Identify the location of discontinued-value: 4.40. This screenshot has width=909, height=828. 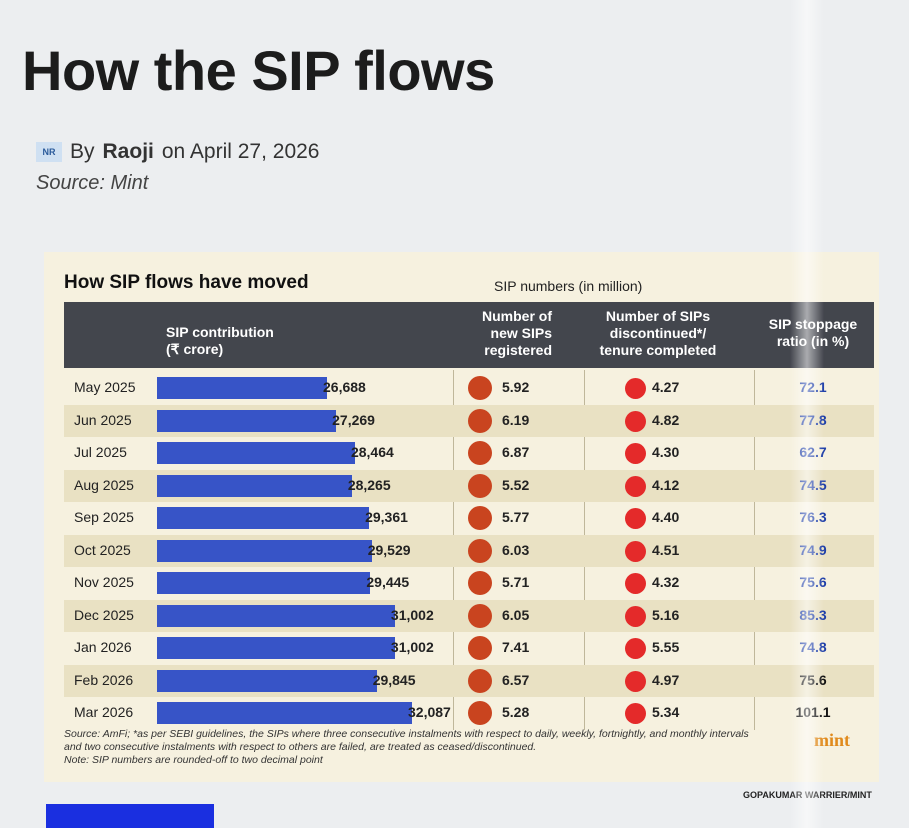
(666, 517).